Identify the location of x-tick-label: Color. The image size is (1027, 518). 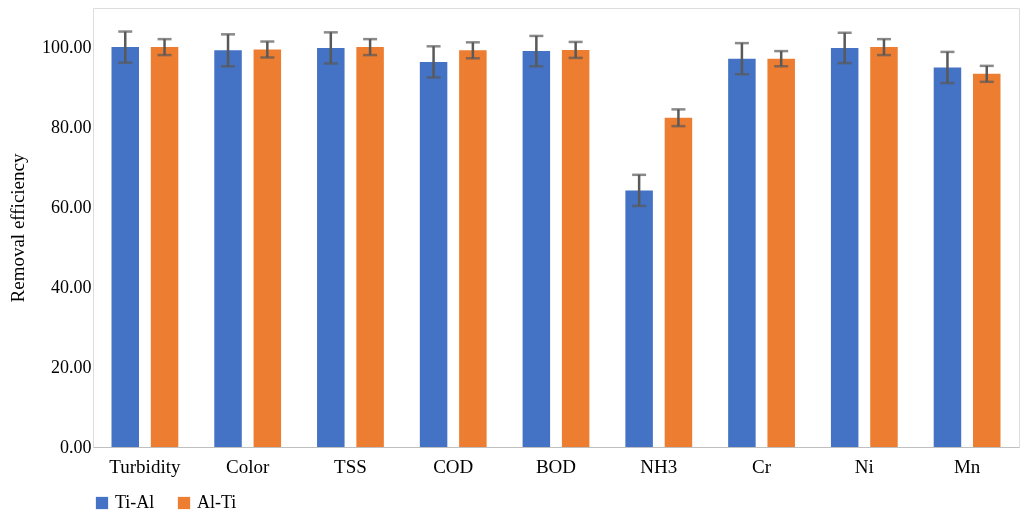
(248, 466).